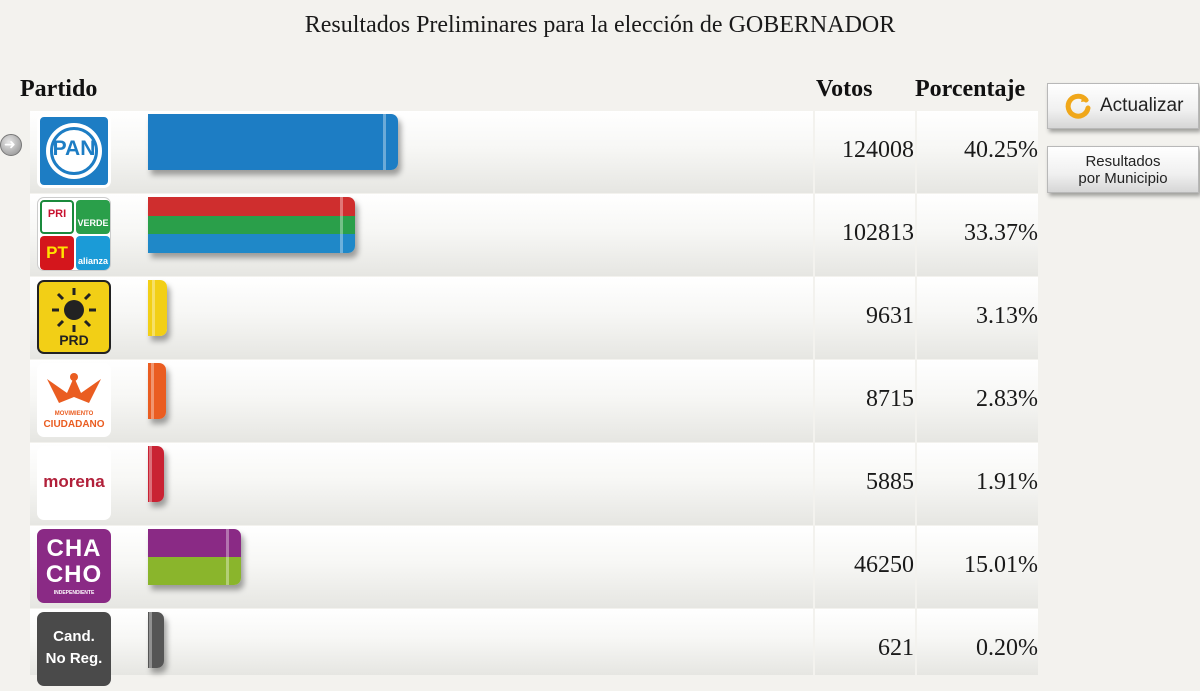 This screenshot has width=1200, height=691. Describe the element at coordinates (74, 649) in the screenshot. I see `cand-no-reg-logo-icon: Cand. No Reg.` at that location.